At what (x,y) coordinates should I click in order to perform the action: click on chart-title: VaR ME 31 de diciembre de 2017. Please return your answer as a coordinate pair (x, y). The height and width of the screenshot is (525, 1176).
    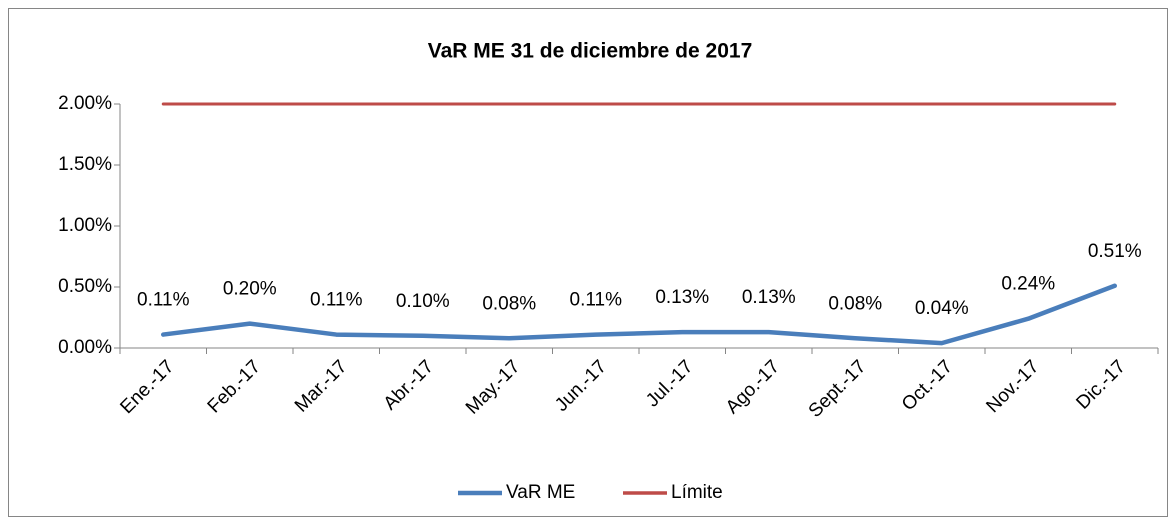
    Looking at the image, I should click on (590, 51).